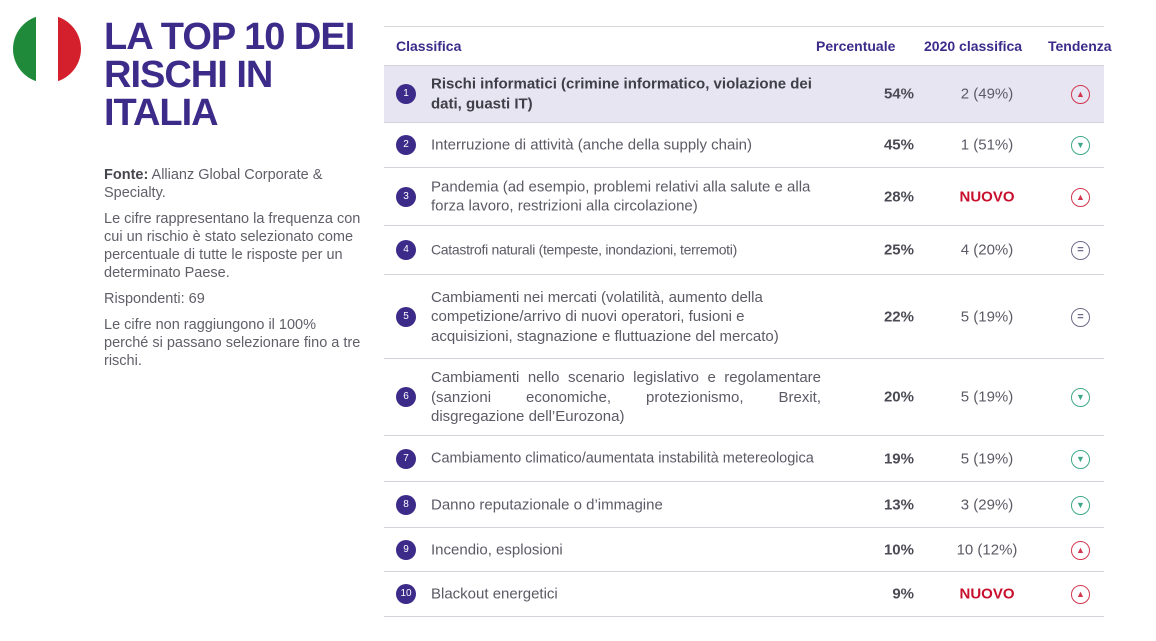 This screenshot has height=641, width=1156. I want to click on risk-percent: 9%, so click(903, 594).